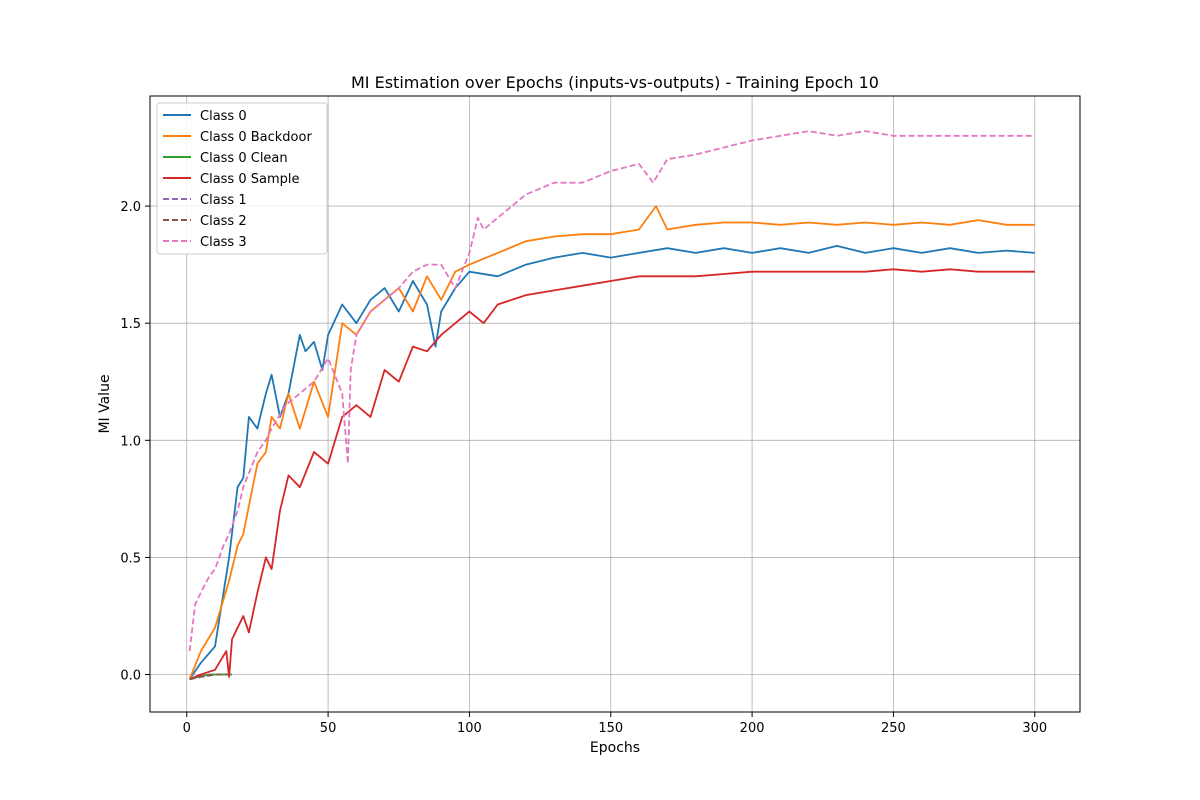 This screenshot has width=1200, height=800. What do you see at coordinates (610, 728) in the screenshot?
I see `x-tick-label: 150` at bounding box center [610, 728].